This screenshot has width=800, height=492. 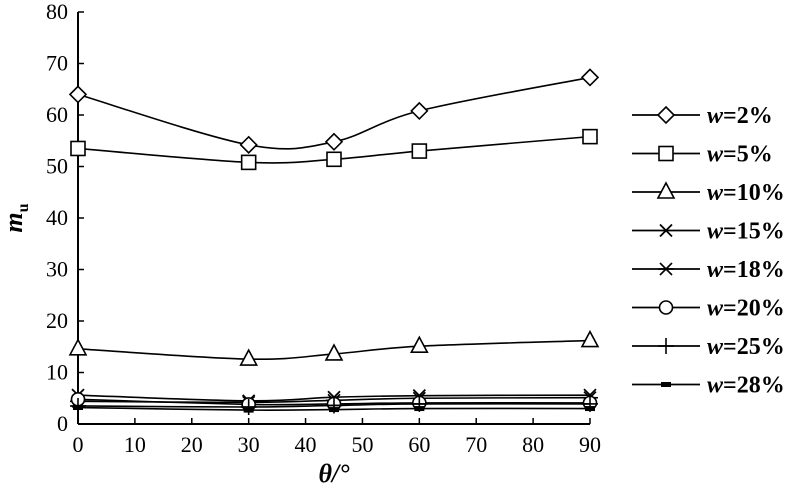 What do you see at coordinates (57, 320) in the screenshot?
I see `y-tick-label: 20` at bounding box center [57, 320].